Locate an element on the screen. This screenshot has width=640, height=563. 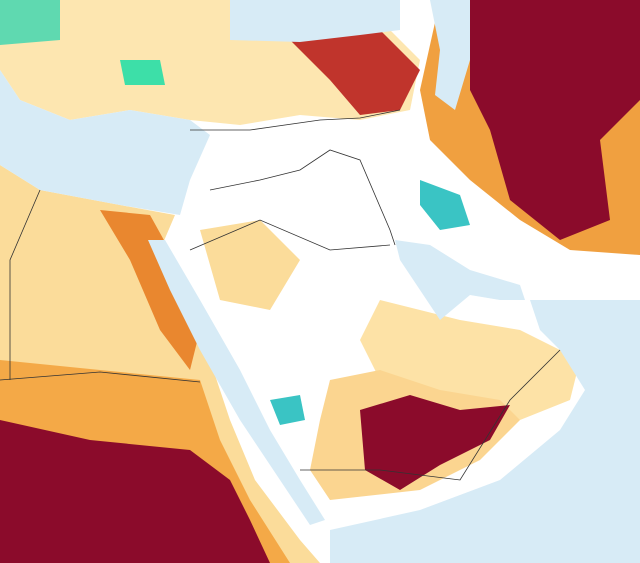
black-sea is located at coordinates (315, 21).